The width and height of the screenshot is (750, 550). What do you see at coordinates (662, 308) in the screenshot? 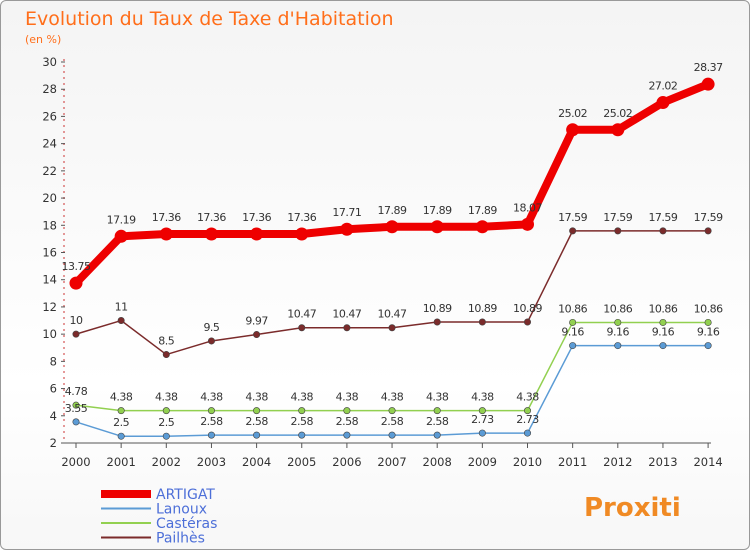
I see `data-label: 10.86` at bounding box center [662, 308].